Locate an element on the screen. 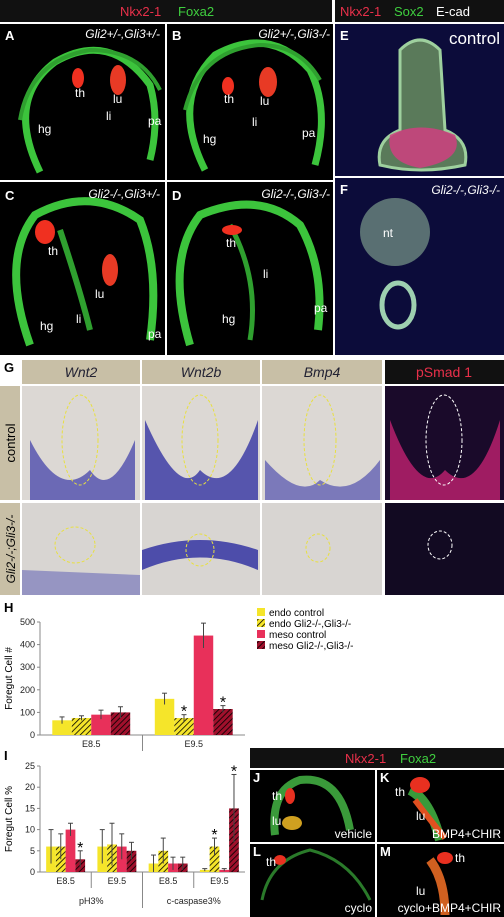  panel-letter: I is located at coordinates (6, 755).